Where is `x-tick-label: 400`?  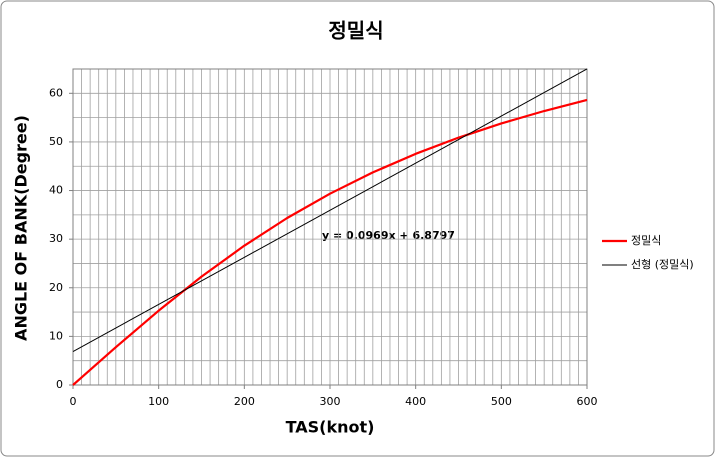
x-tick-label: 400 is located at coordinates (415, 401).